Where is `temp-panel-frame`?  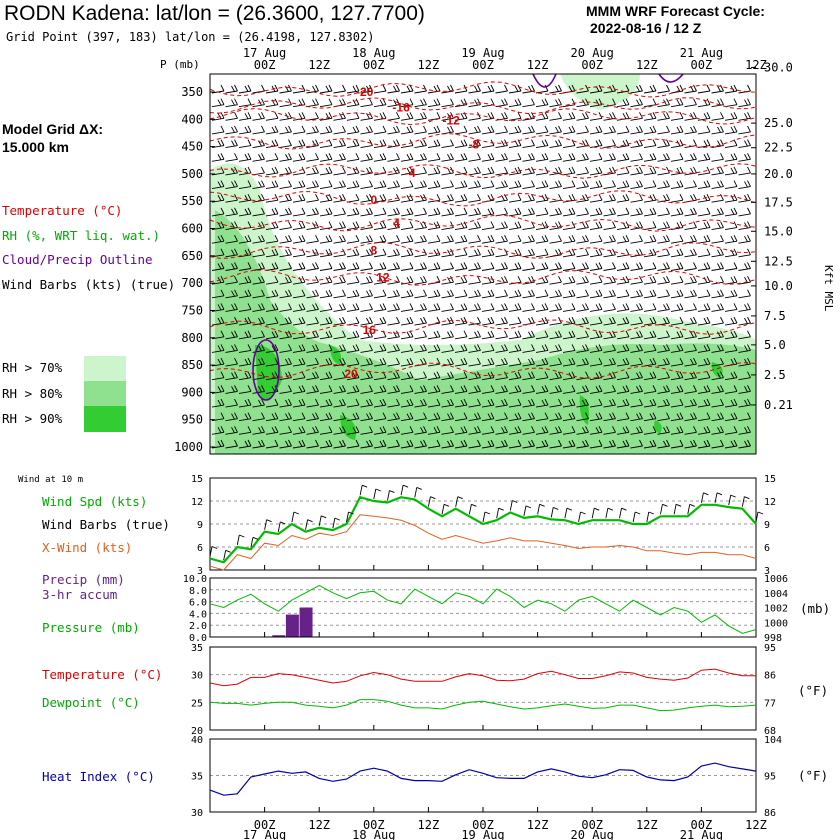 temp-panel-frame is located at coordinates (483, 688).